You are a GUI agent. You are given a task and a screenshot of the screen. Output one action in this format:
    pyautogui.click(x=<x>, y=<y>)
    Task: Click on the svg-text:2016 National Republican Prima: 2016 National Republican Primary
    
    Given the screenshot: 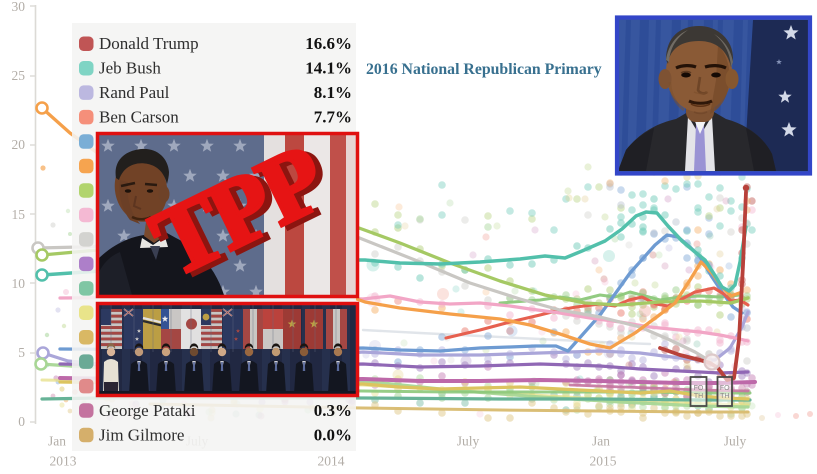 What is the action you would take?
    pyautogui.click(x=484, y=69)
    